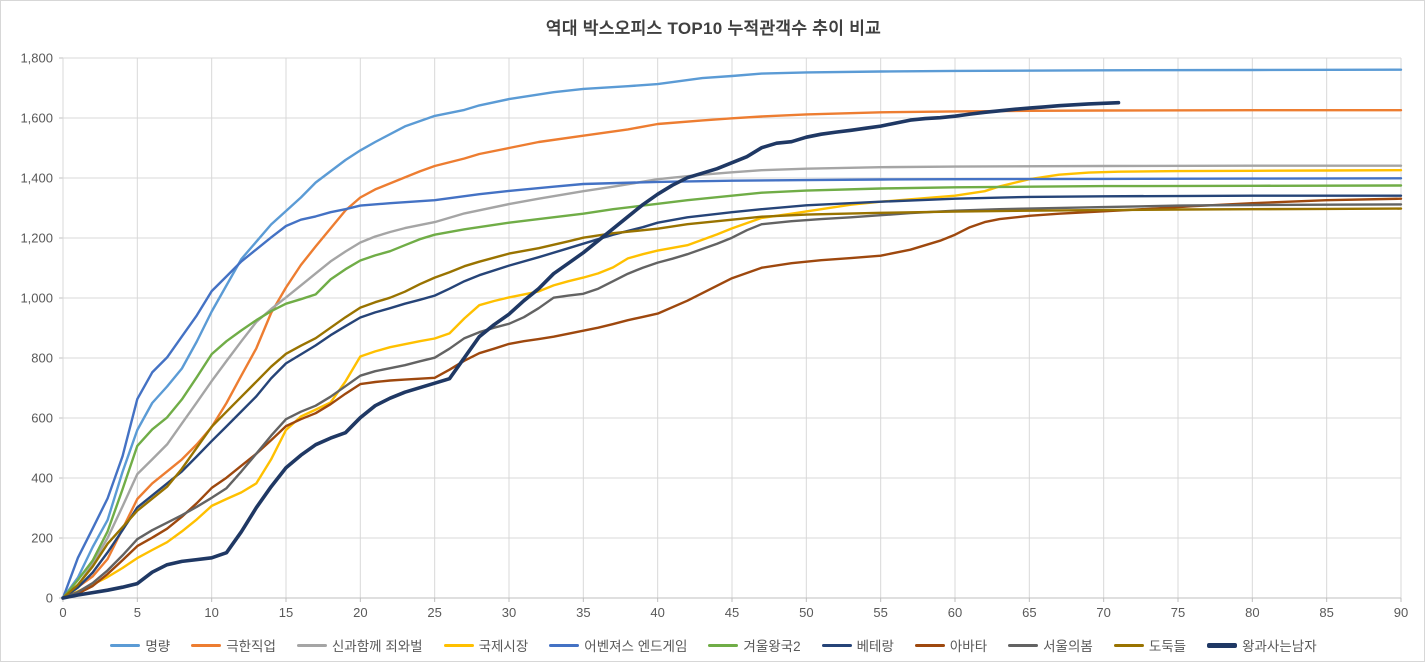 Image resolution: width=1425 pixels, height=662 pixels. I want to click on x-axis-label: 35, so click(583, 612).